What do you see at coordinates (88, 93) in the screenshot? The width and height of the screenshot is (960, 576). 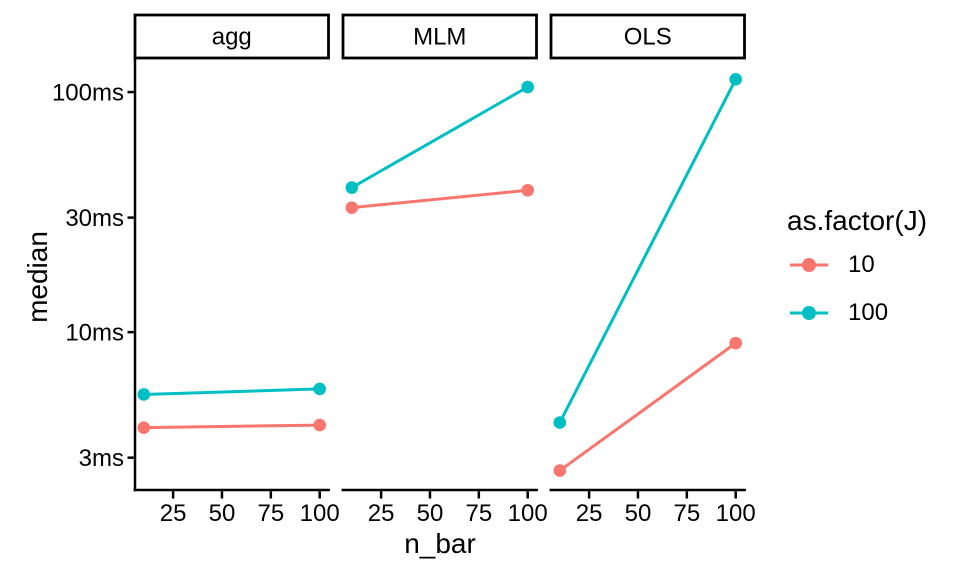 I see `y-tick-label: 100ms` at bounding box center [88, 93].